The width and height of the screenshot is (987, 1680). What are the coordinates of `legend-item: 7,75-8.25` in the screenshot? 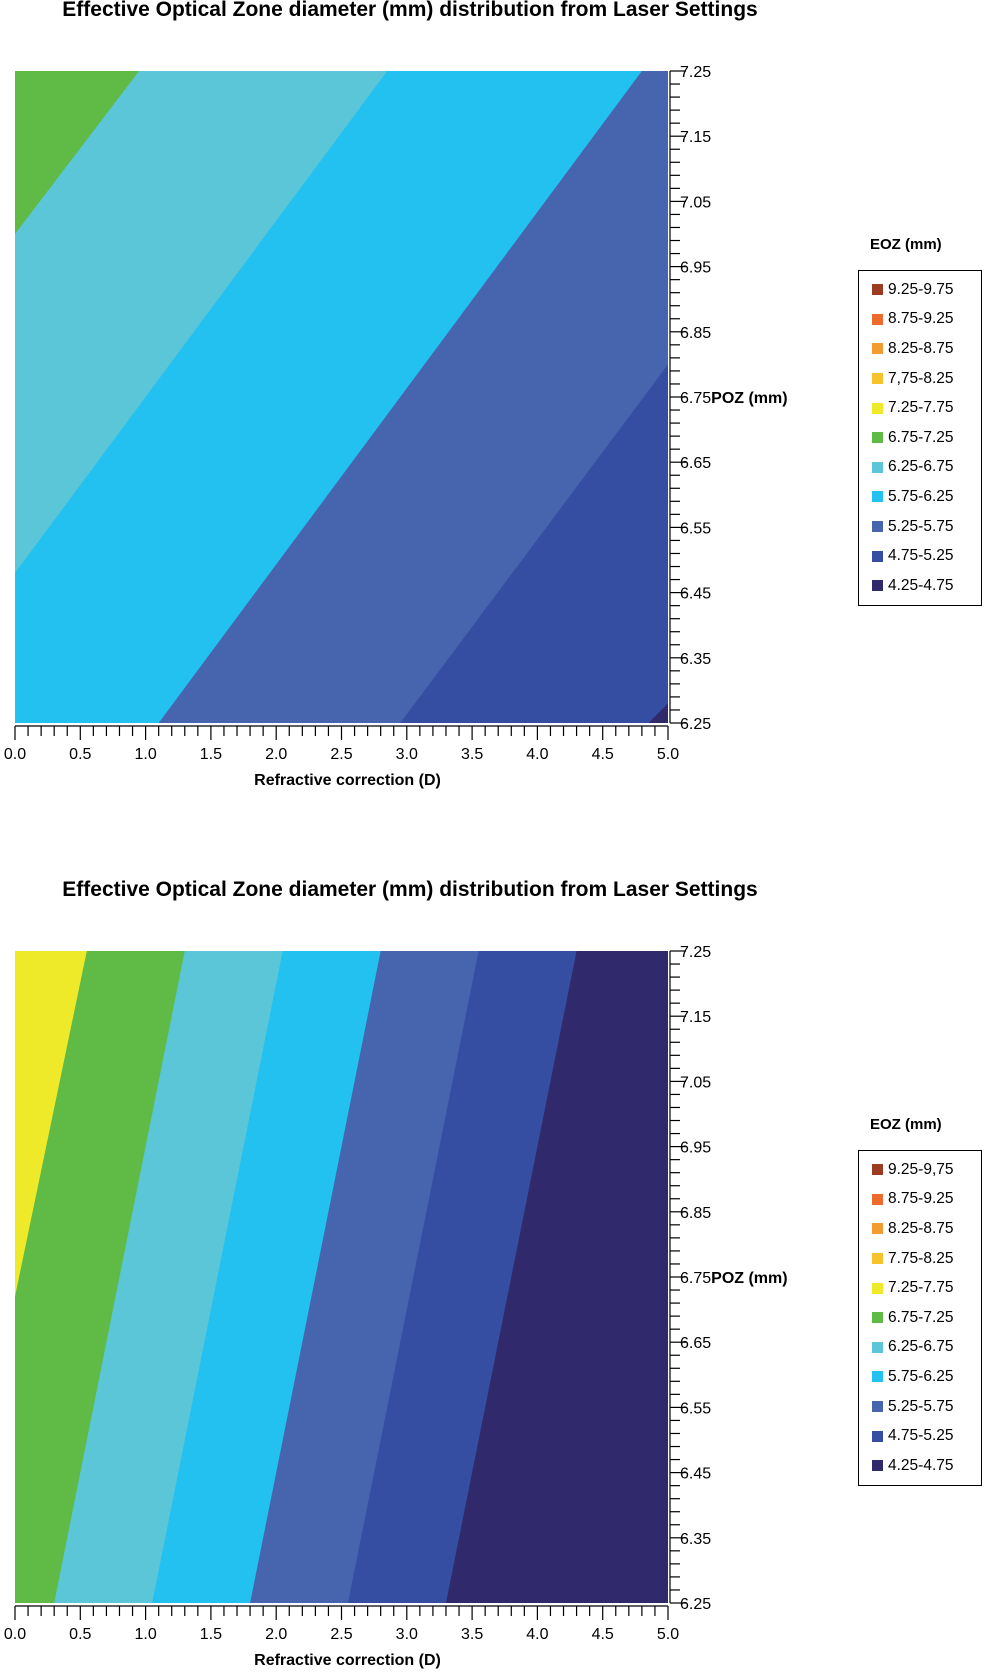 It's located at (920, 379).